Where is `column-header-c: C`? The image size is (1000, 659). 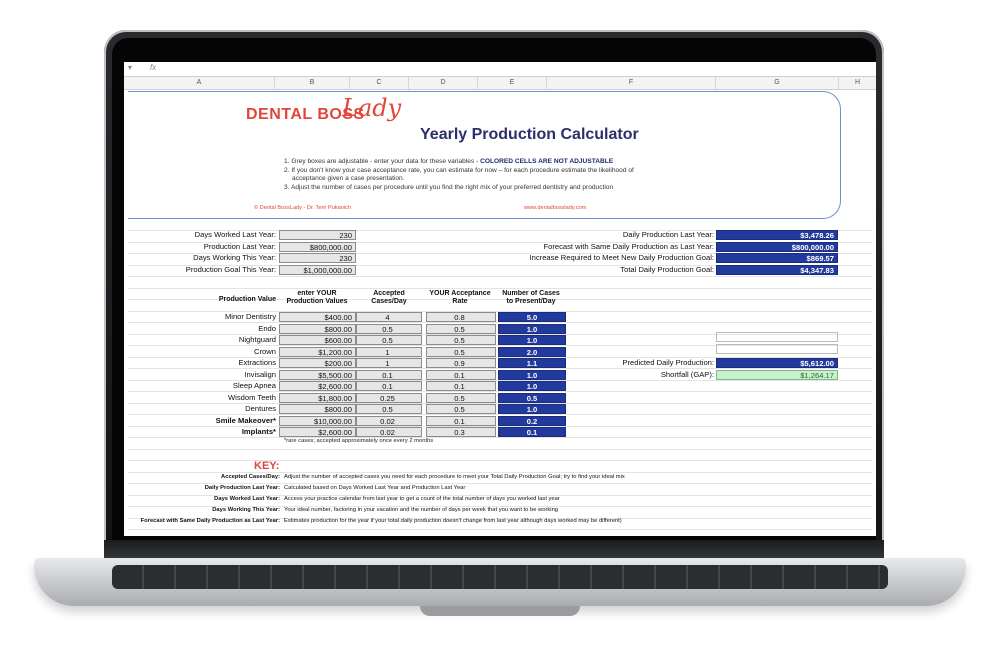 column-header-c: C is located at coordinates (379, 83).